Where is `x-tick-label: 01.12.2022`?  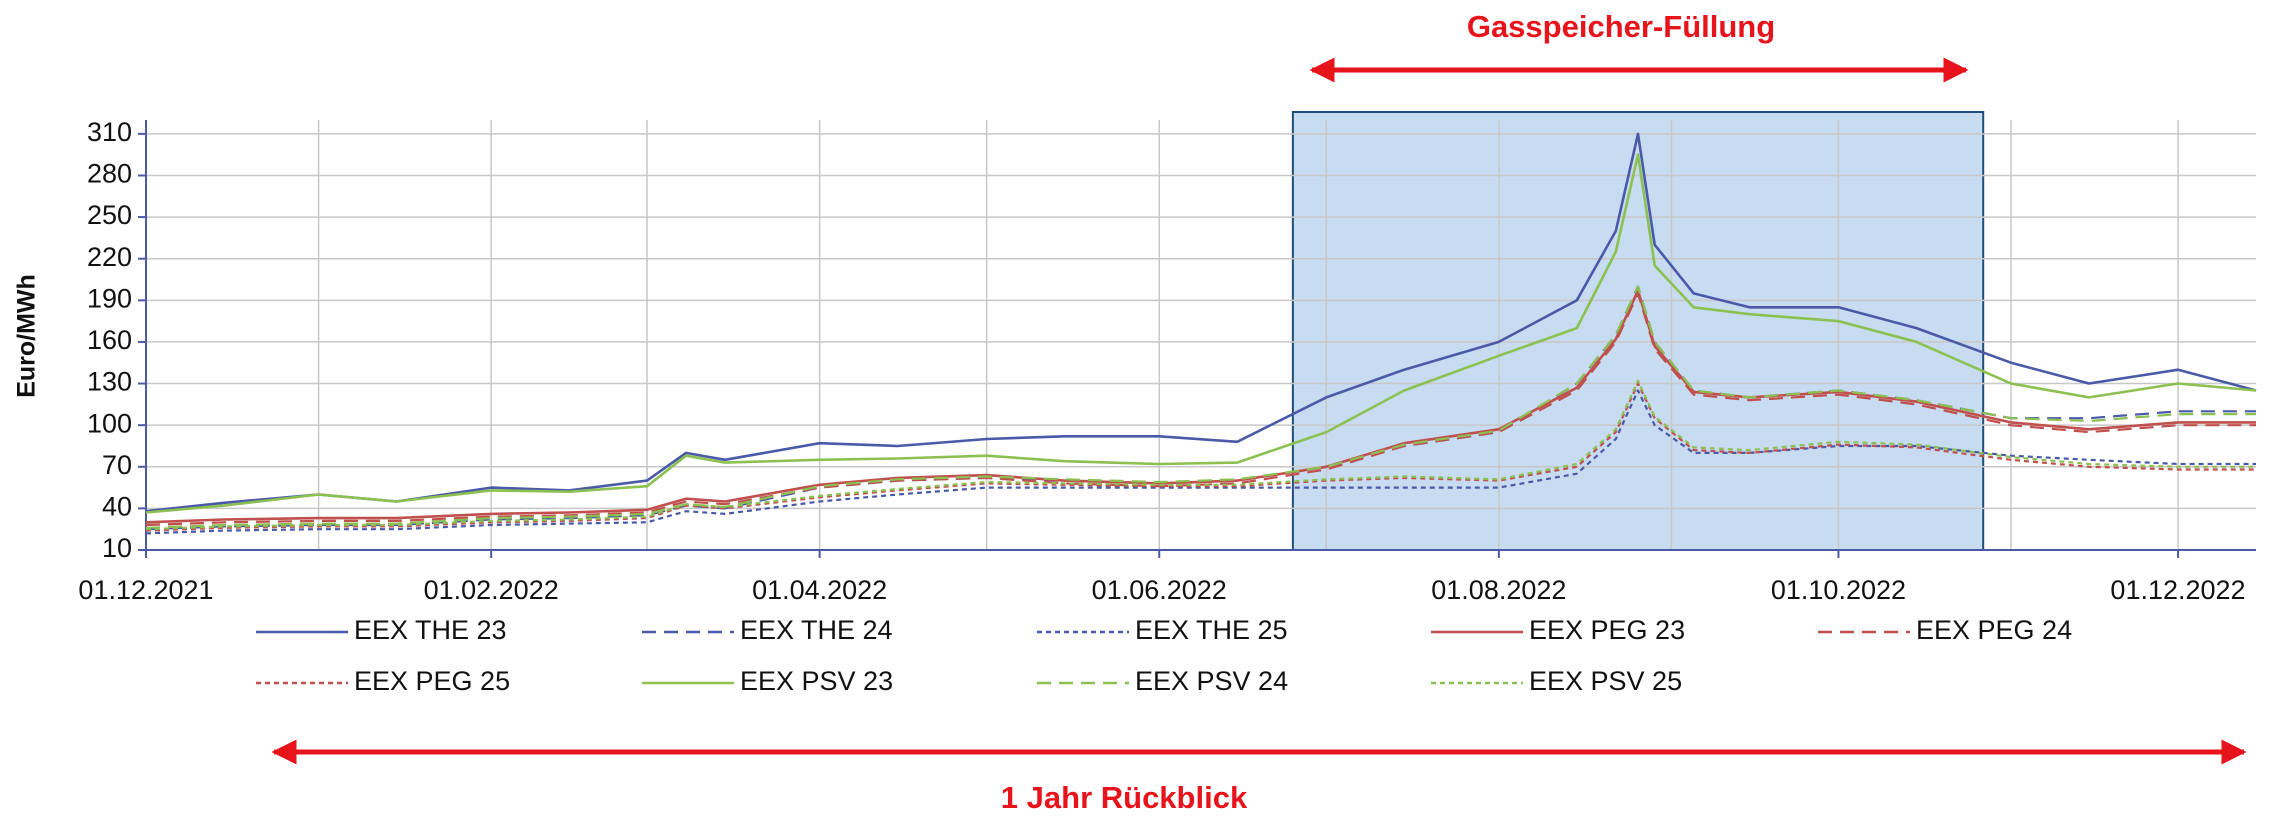 x-tick-label: 01.12.2022 is located at coordinates (2177, 590).